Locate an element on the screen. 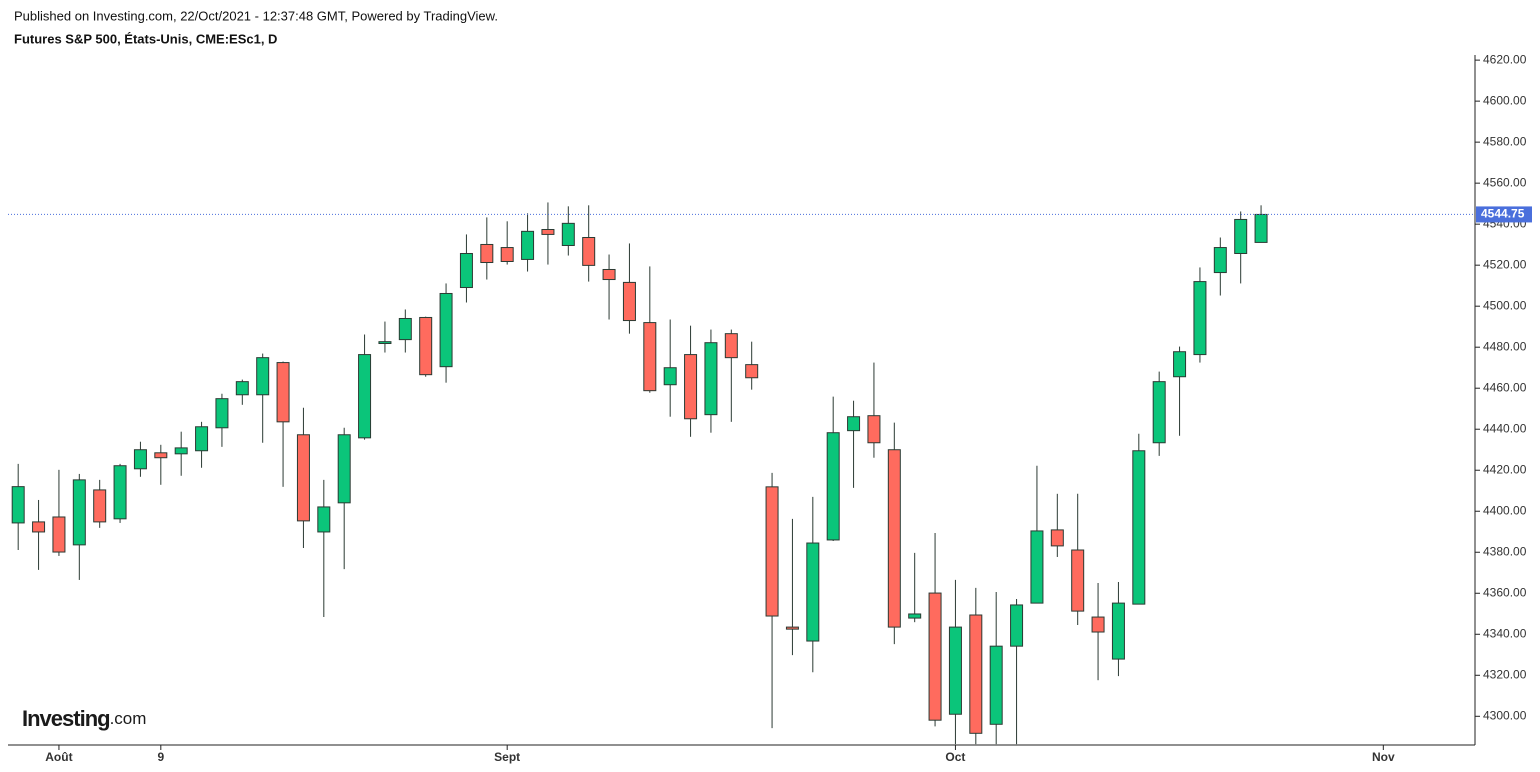 Image resolution: width=1540 pixels, height=772 pixels. y-tick-label: 4400.00 is located at coordinates (1505, 510).